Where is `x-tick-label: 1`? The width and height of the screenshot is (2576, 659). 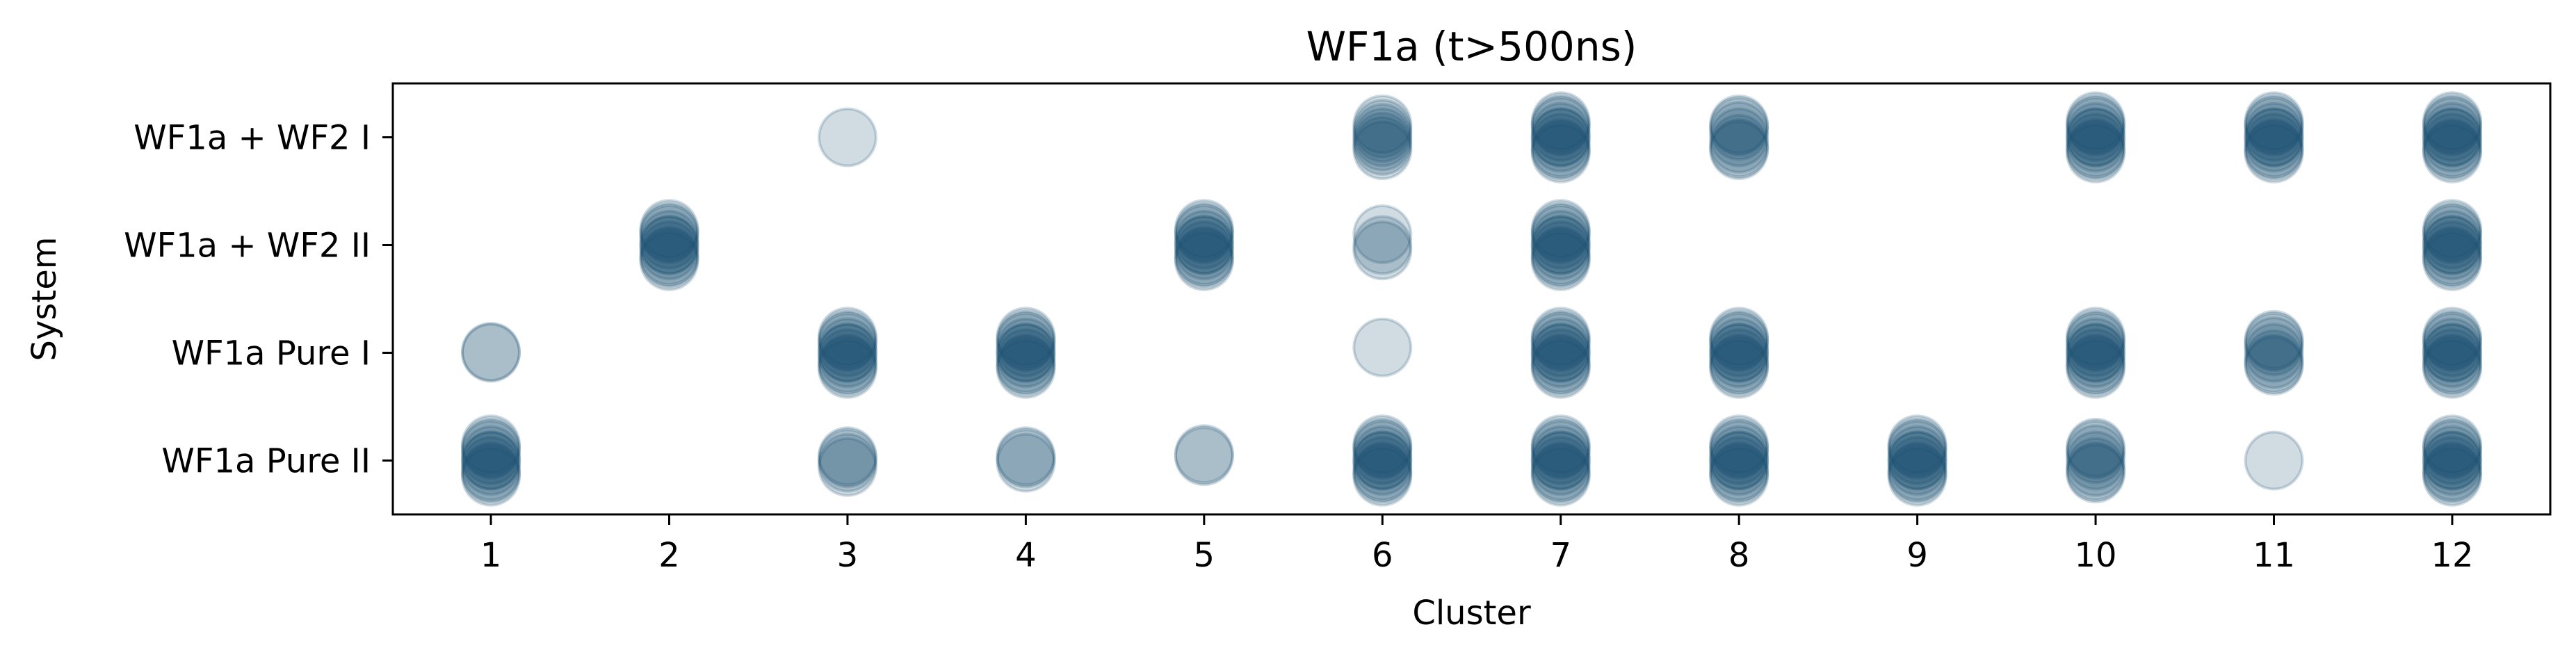 x-tick-label: 1 is located at coordinates (491, 555).